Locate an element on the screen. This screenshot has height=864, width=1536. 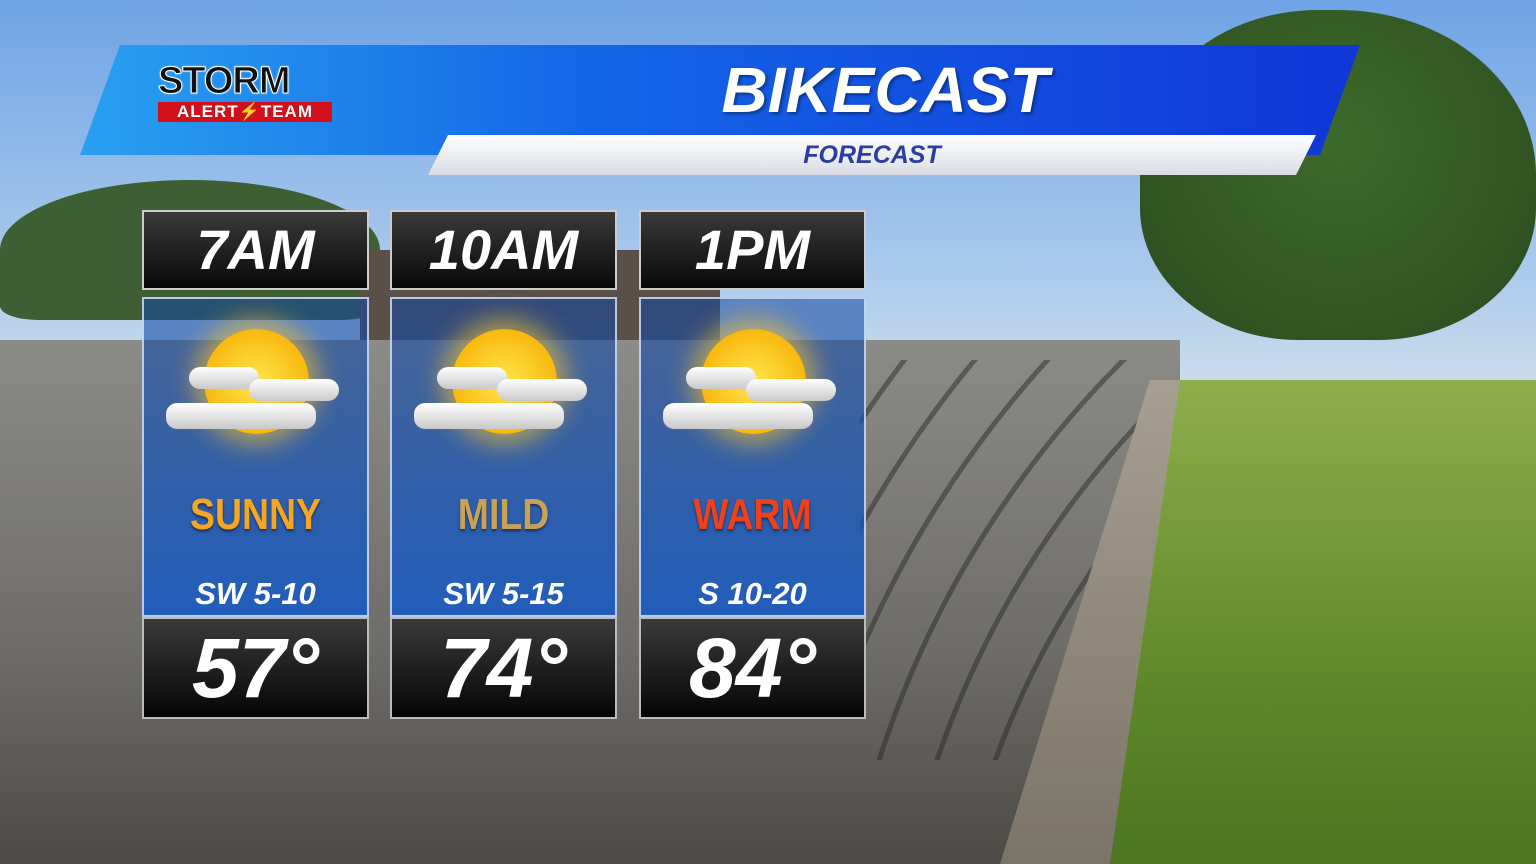
logo-alert: ALERT is located at coordinates (207, 111).